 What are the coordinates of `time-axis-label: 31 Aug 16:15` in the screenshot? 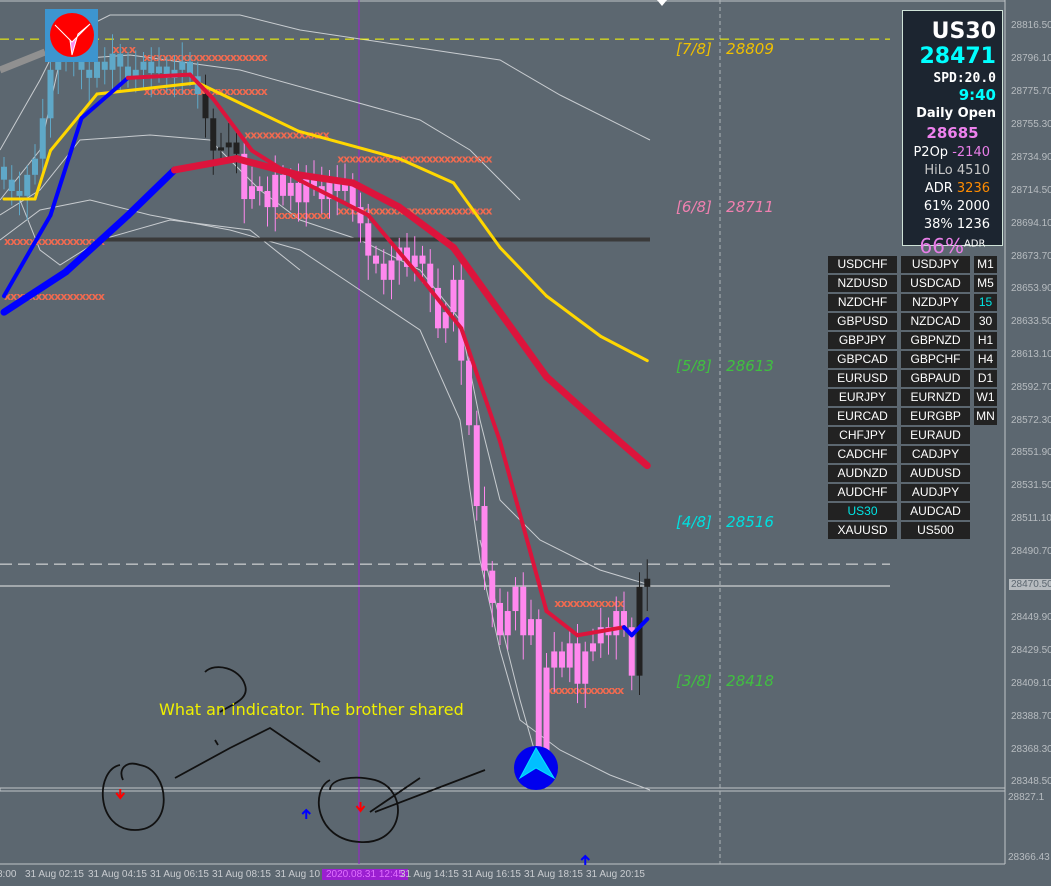 It's located at (491, 874).